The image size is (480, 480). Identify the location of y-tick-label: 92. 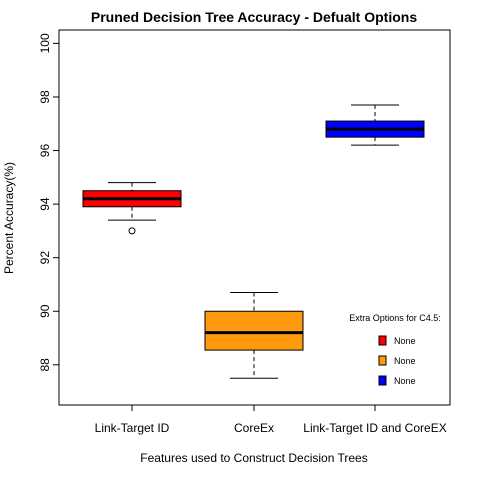
(45, 258).